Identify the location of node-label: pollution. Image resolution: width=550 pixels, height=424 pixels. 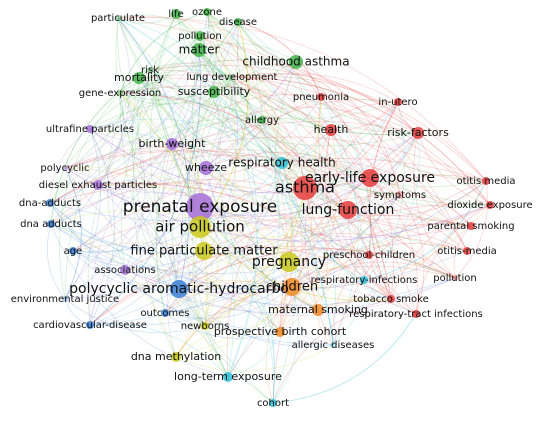
(455, 278).